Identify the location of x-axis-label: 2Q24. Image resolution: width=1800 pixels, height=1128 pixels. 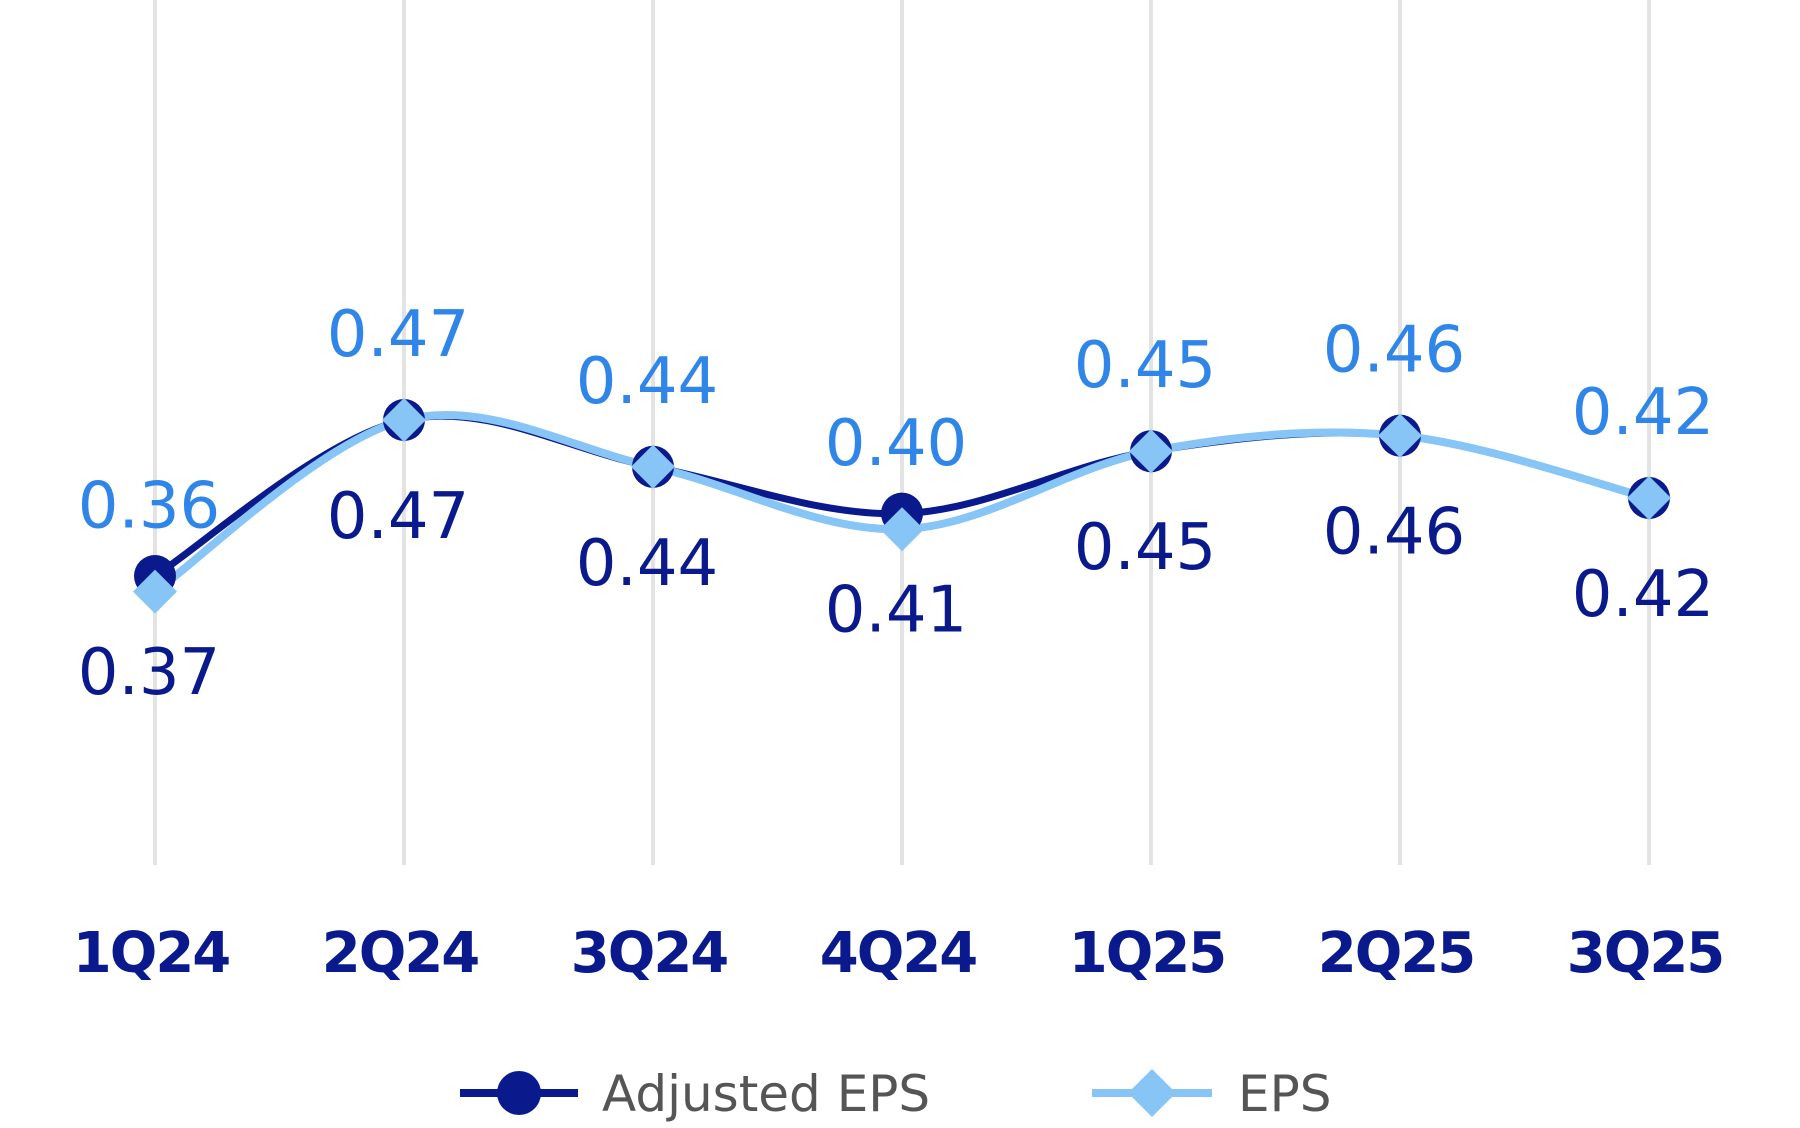
(400, 953).